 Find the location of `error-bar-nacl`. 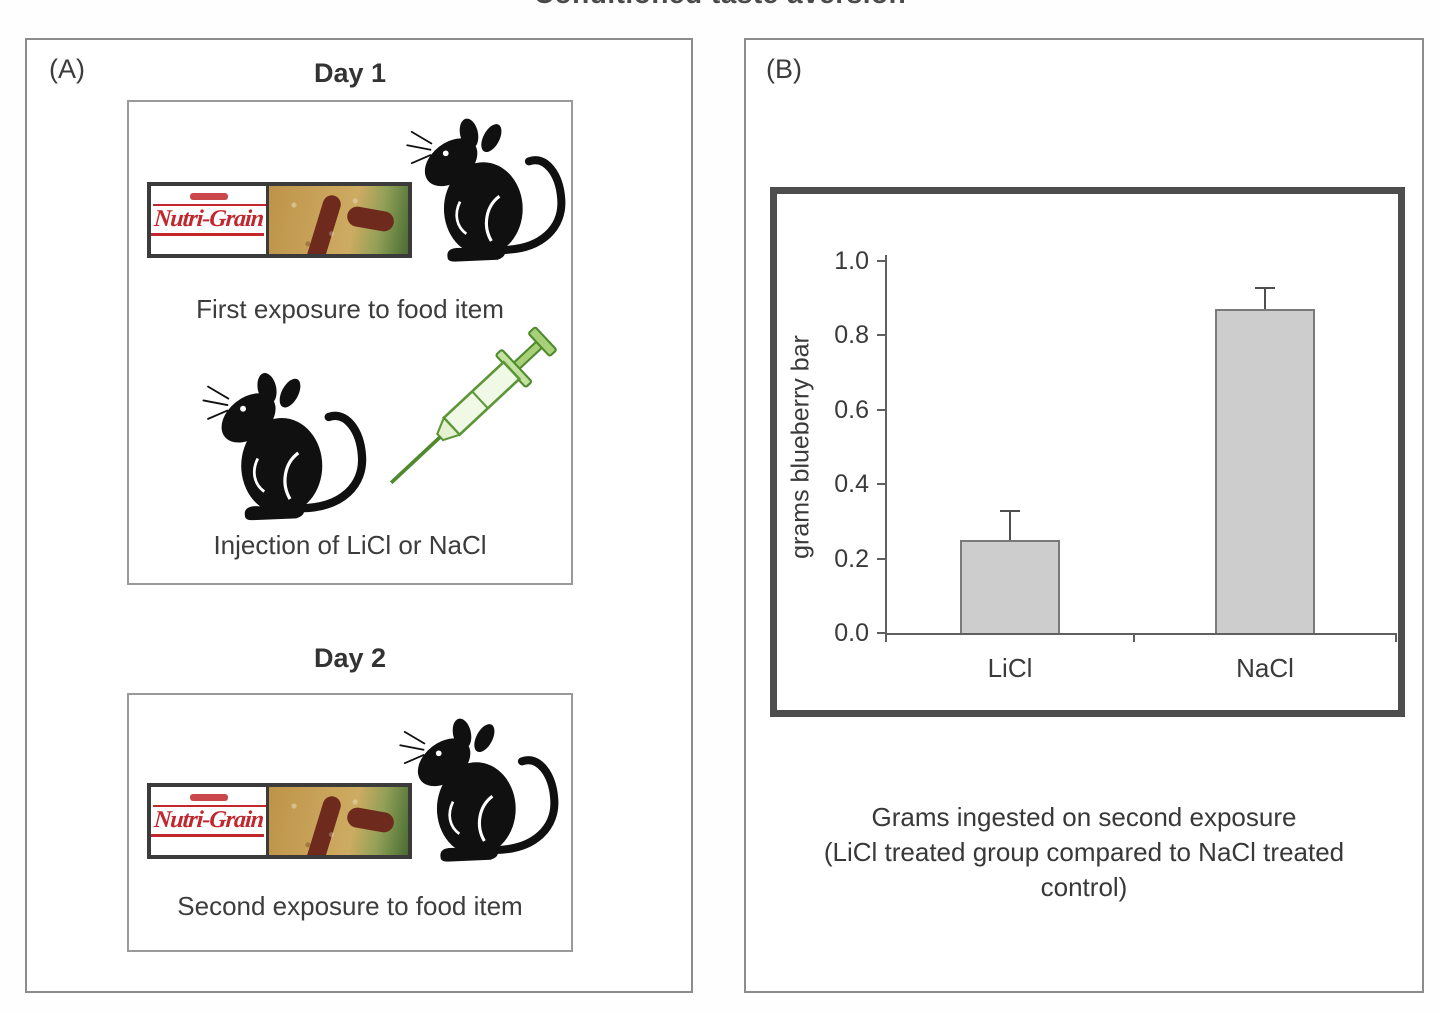

error-bar-nacl is located at coordinates (1265, 298).